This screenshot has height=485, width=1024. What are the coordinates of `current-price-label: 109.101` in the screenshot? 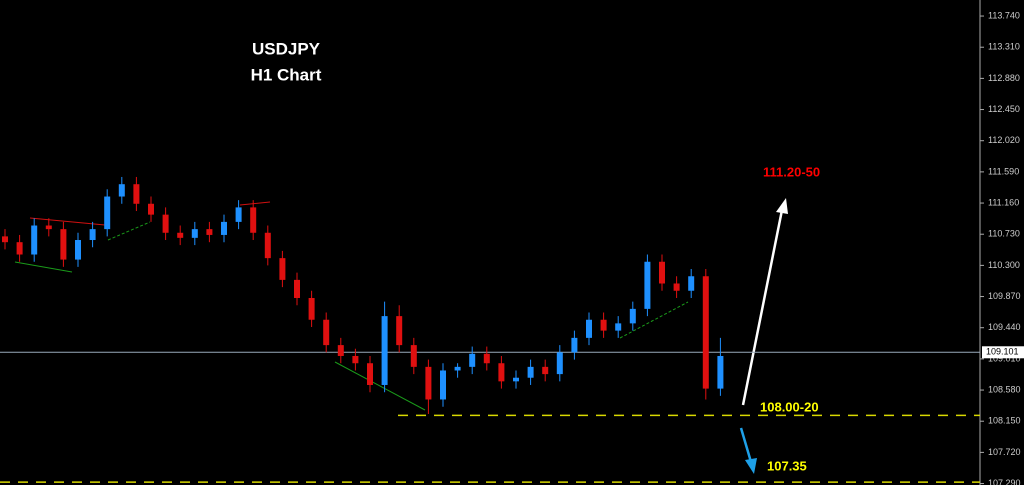 It's located at (1002, 352).